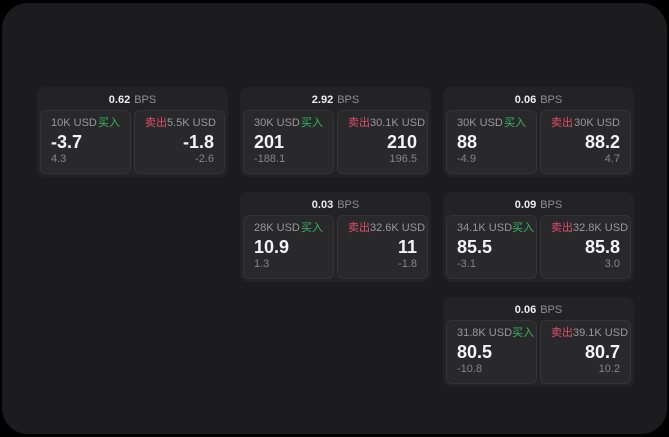 This screenshot has height=437, width=669. What do you see at coordinates (407, 264) in the screenshot?
I see `sell-delta: -1.8` at bounding box center [407, 264].